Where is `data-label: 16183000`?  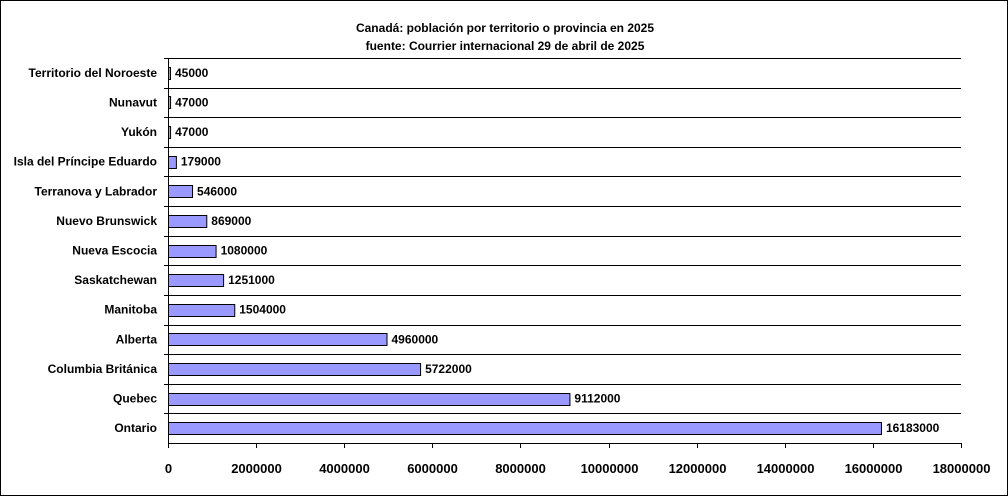 data-label: 16183000 is located at coordinates (913, 428).